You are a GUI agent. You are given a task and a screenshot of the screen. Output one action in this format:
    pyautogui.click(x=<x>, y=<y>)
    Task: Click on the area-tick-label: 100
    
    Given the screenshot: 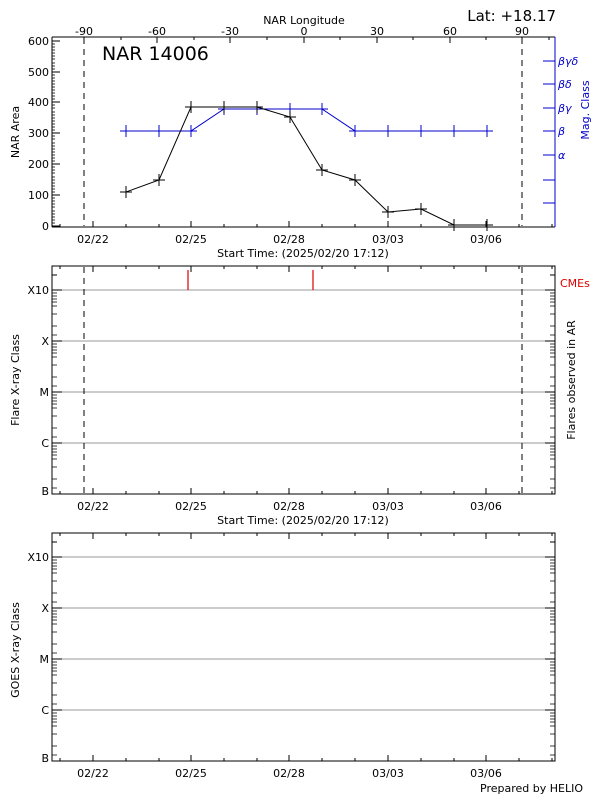 What is the action you would take?
    pyautogui.click(x=38, y=195)
    